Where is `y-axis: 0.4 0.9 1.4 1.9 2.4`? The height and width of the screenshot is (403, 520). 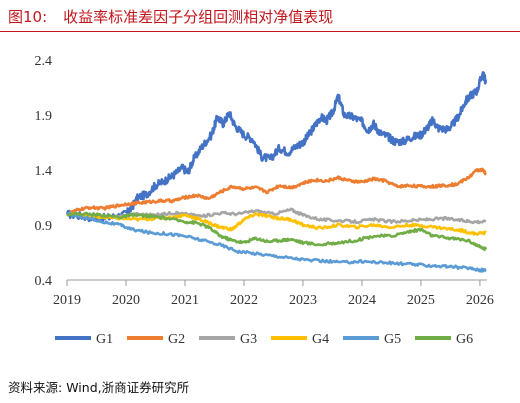 y-axis: 0.4 0.9 1.4 1.9 2.4 is located at coordinates (44, 171).